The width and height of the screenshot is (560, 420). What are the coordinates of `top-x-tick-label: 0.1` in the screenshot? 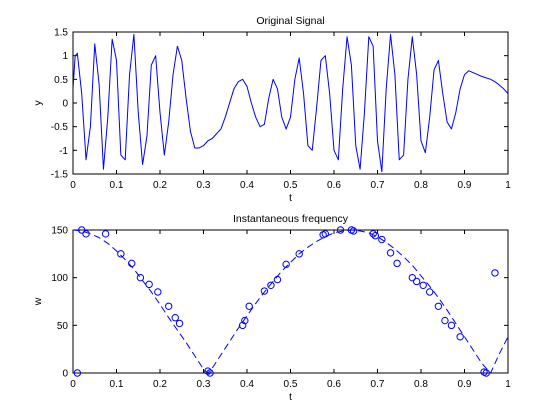 It's located at (117, 185).